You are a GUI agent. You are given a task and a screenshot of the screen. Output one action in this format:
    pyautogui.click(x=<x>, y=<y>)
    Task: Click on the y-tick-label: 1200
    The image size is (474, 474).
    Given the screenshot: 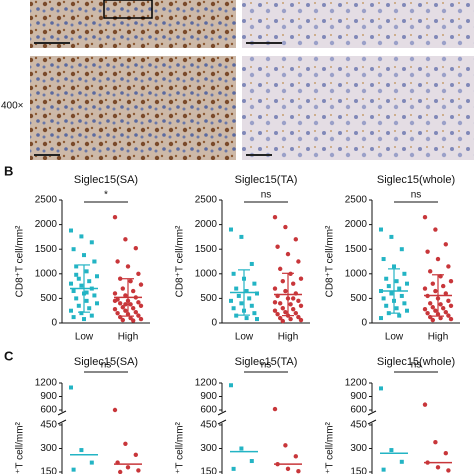 What is the action you would take?
    pyautogui.click(x=206, y=383)
    